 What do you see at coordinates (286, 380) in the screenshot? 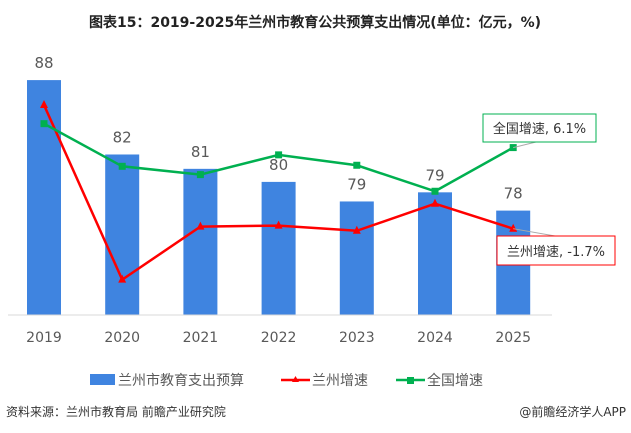
I see `legend: 兰州市教育支出预算 兰州增速 全国增速` at bounding box center [286, 380].